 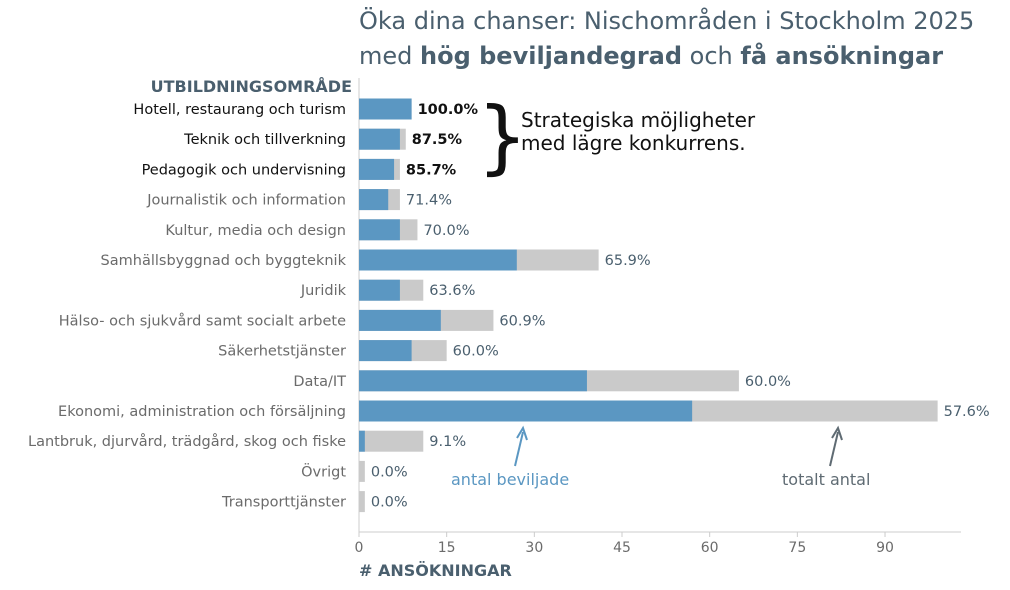 I want to click on value-label-10: 57.6%, so click(x=967, y=412).